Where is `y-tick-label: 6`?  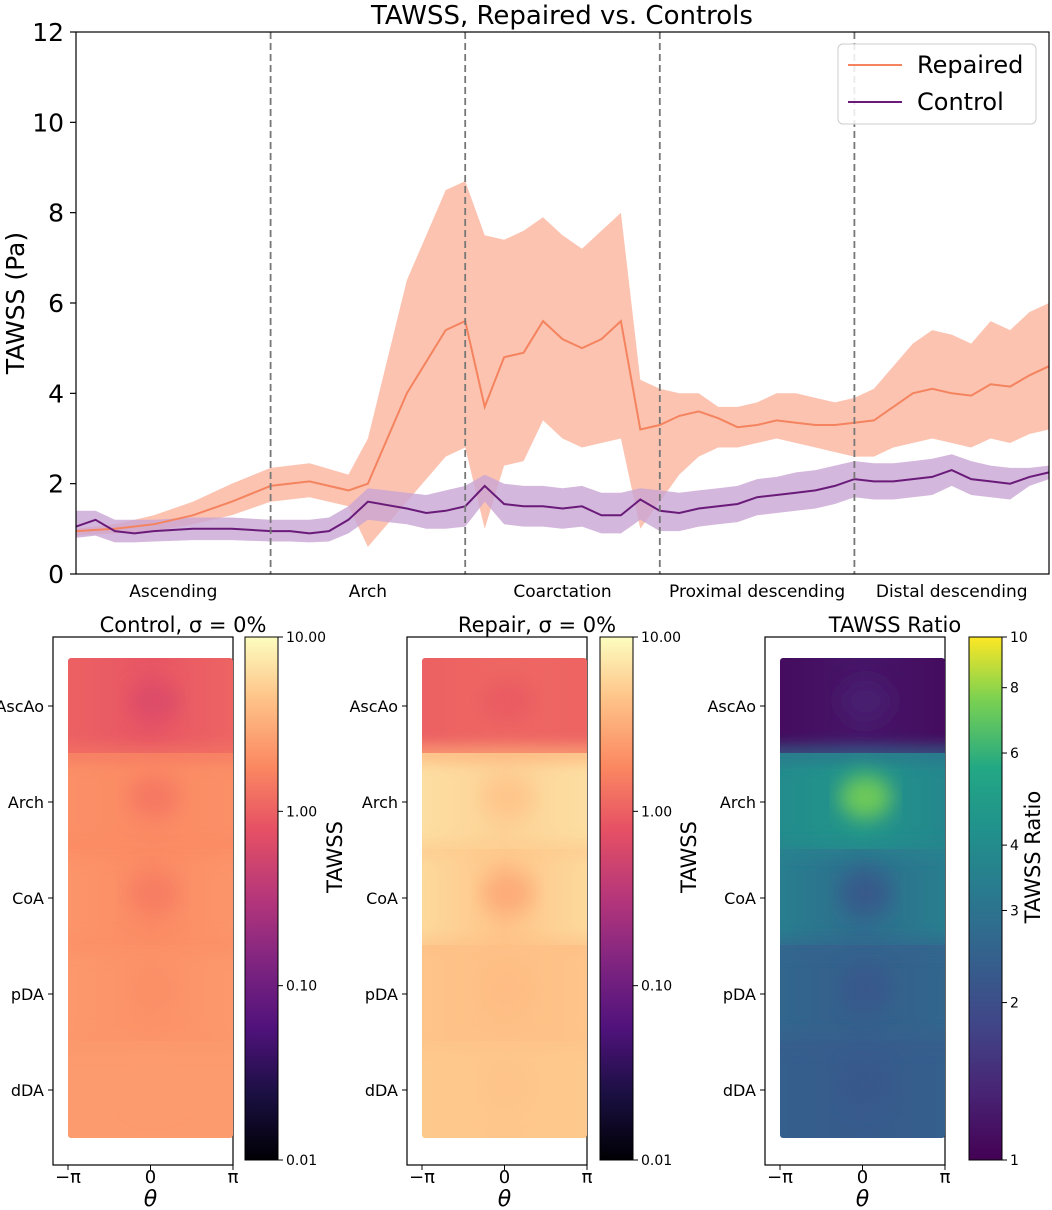
y-tick-label: 6 is located at coordinates (56, 303).